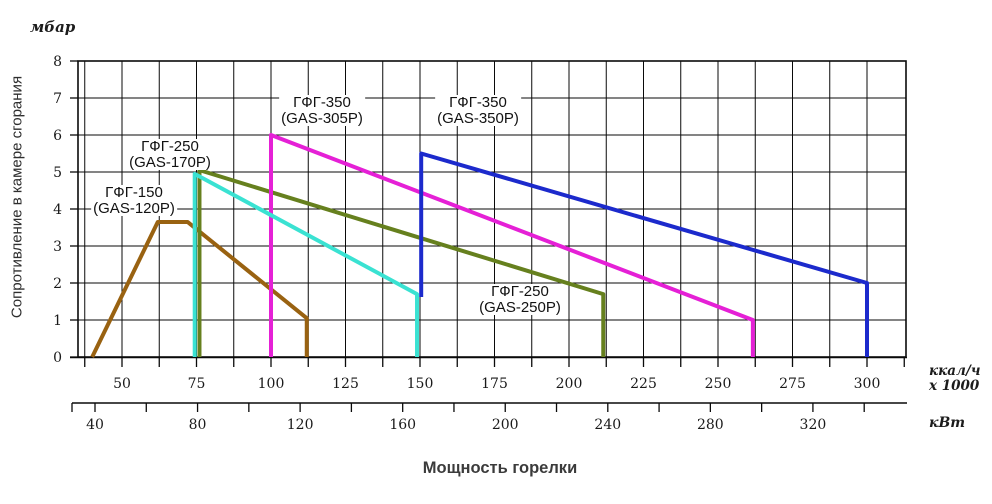 The width and height of the screenshot is (992, 504). What do you see at coordinates (197, 384) in the screenshot?
I see `x-tick-label: 75` at bounding box center [197, 384].